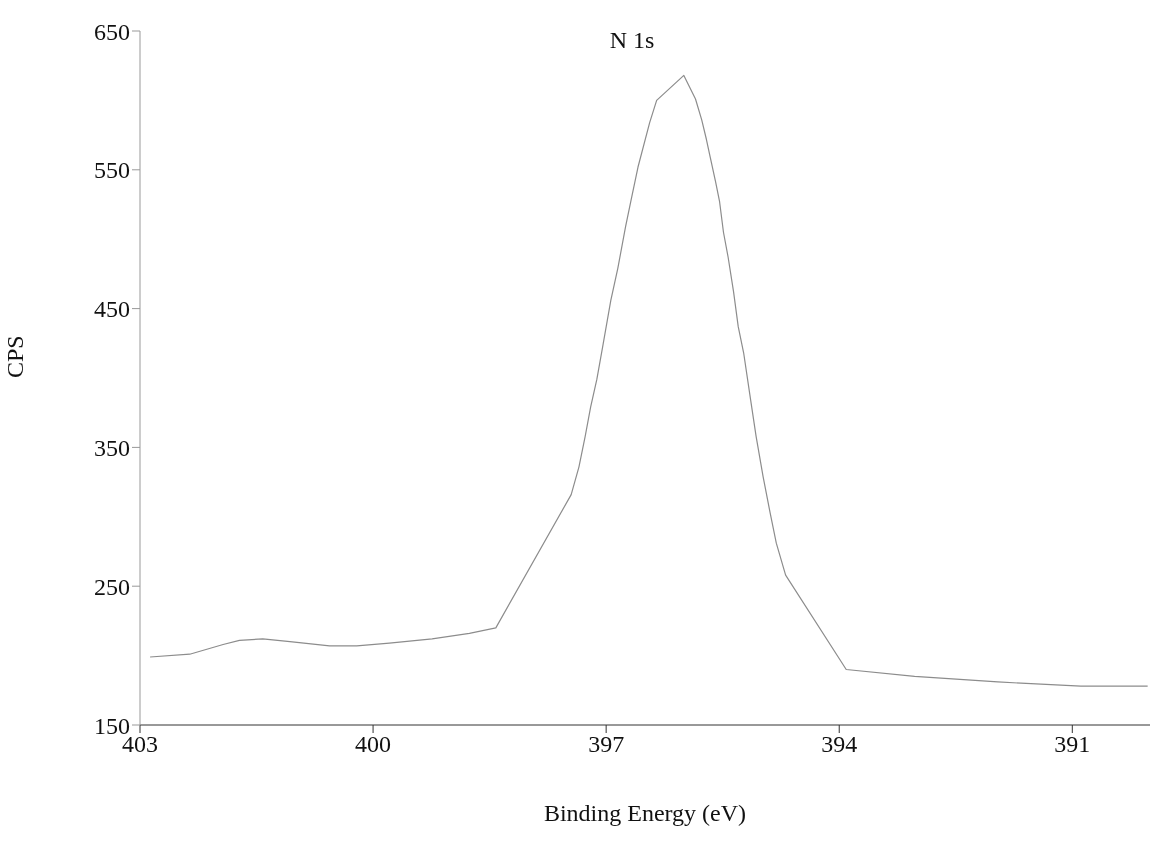 Image resolution: width=1152 pixels, height=851 pixels. I want to click on x-tick-label: 391, so click(1072, 744).